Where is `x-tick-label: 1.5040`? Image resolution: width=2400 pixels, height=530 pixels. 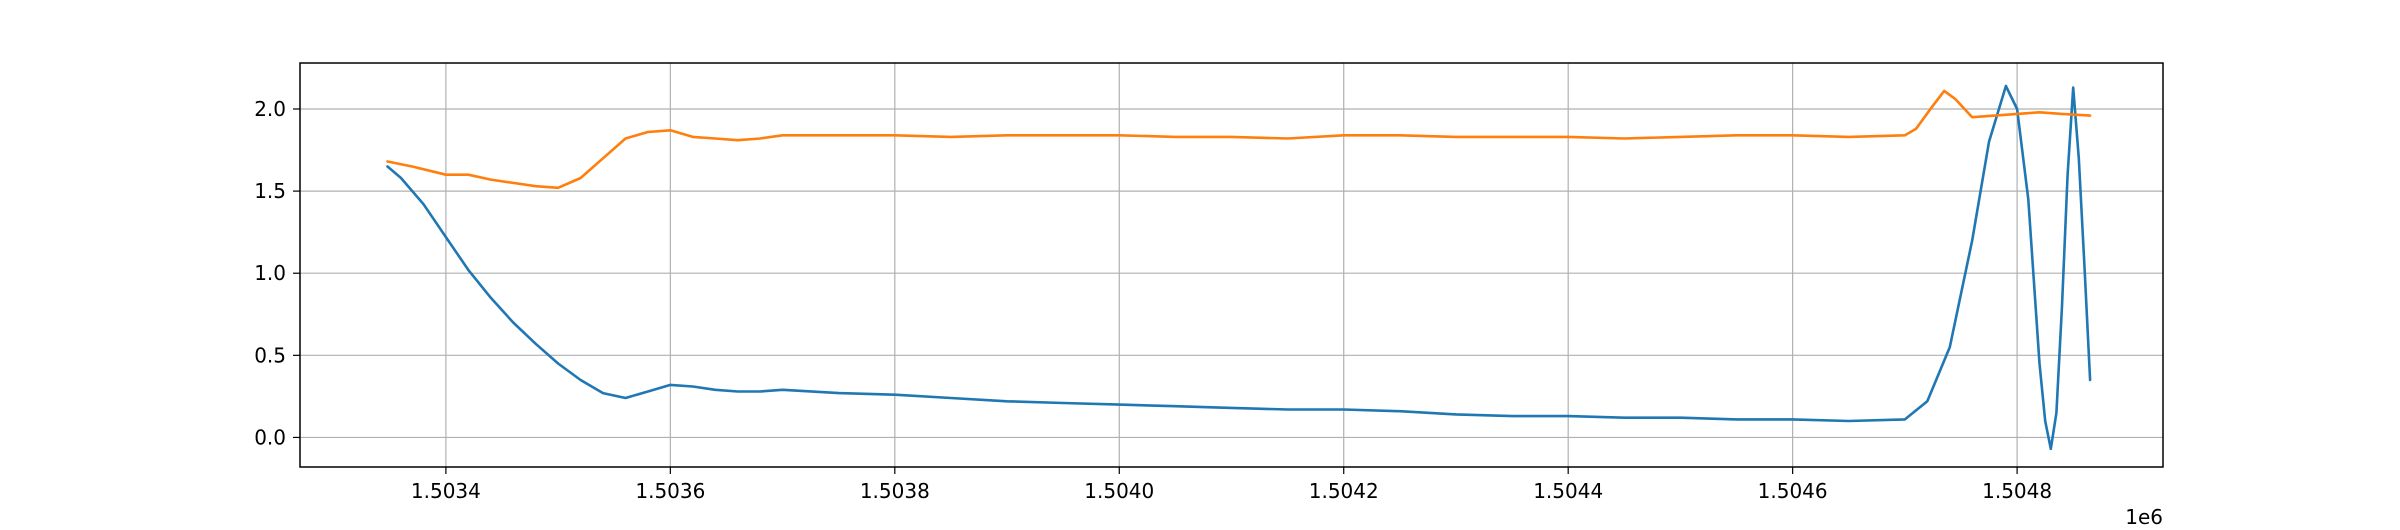
x-tick-label: 1.5040 is located at coordinates (1119, 491).